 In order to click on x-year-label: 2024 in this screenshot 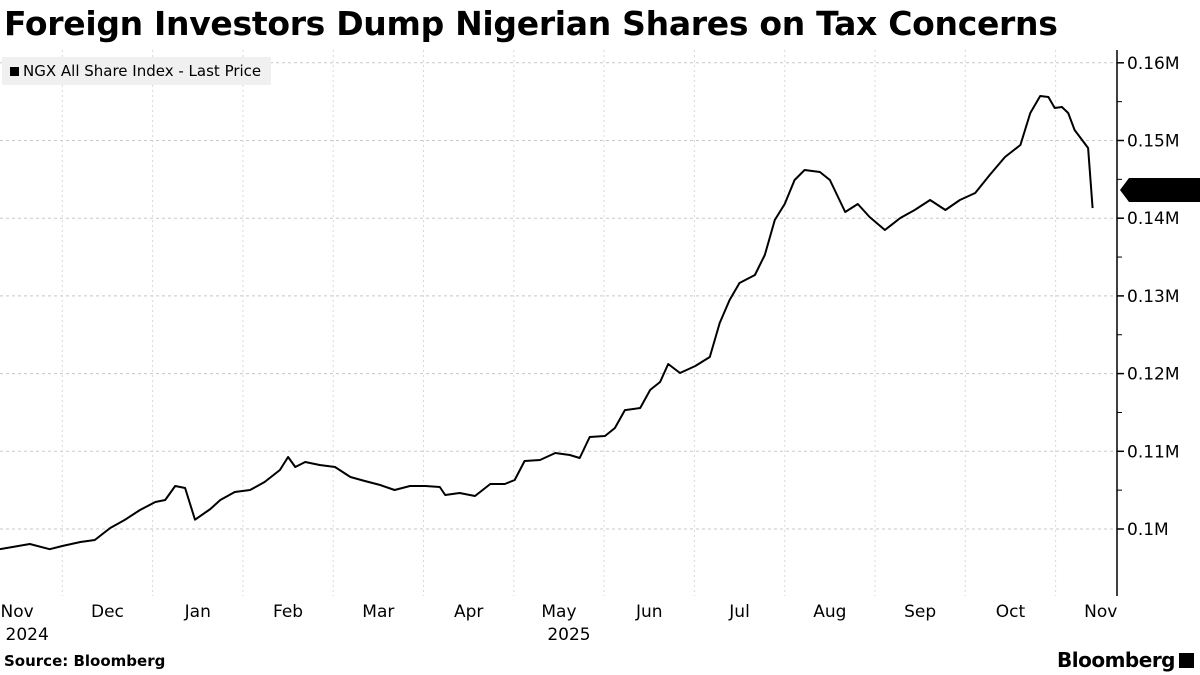, I will do `click(27, 635)`.